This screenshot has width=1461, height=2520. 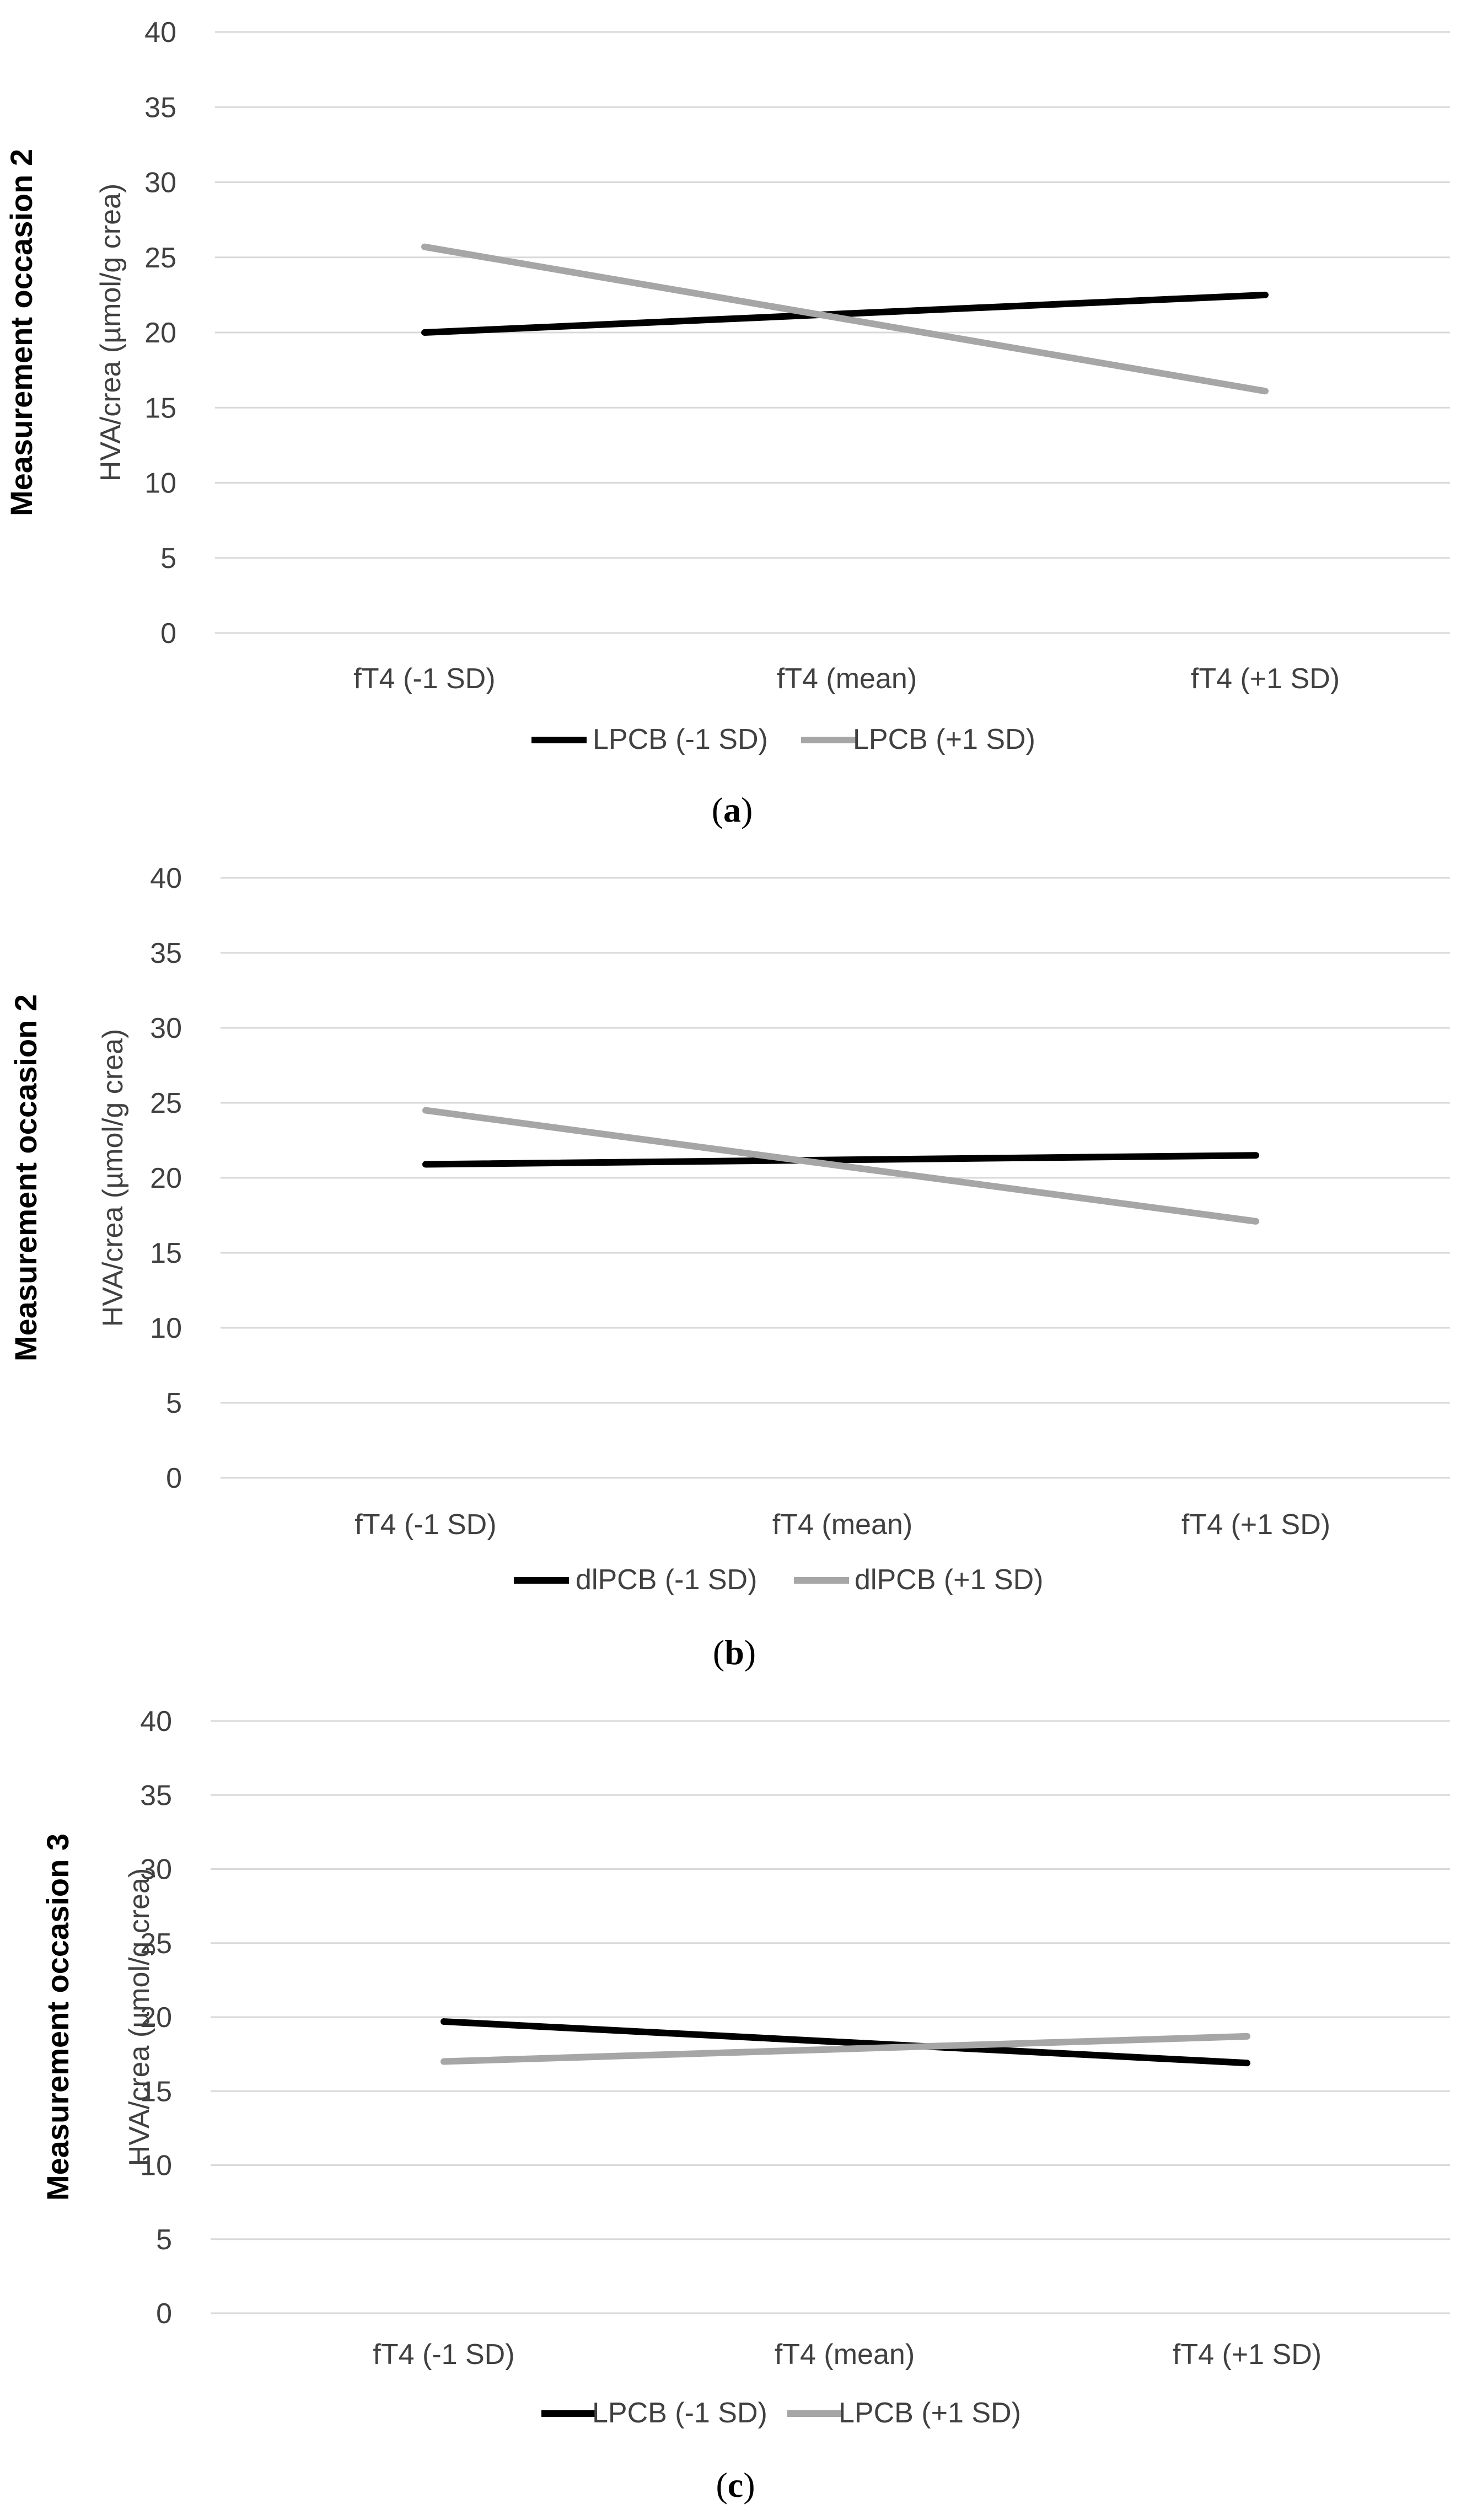 What do you see at coordinates (949, 1580) in the screenshot?
I see `legend-label: dlPCB (+1 SD)` at bounding box center [949, 1580].